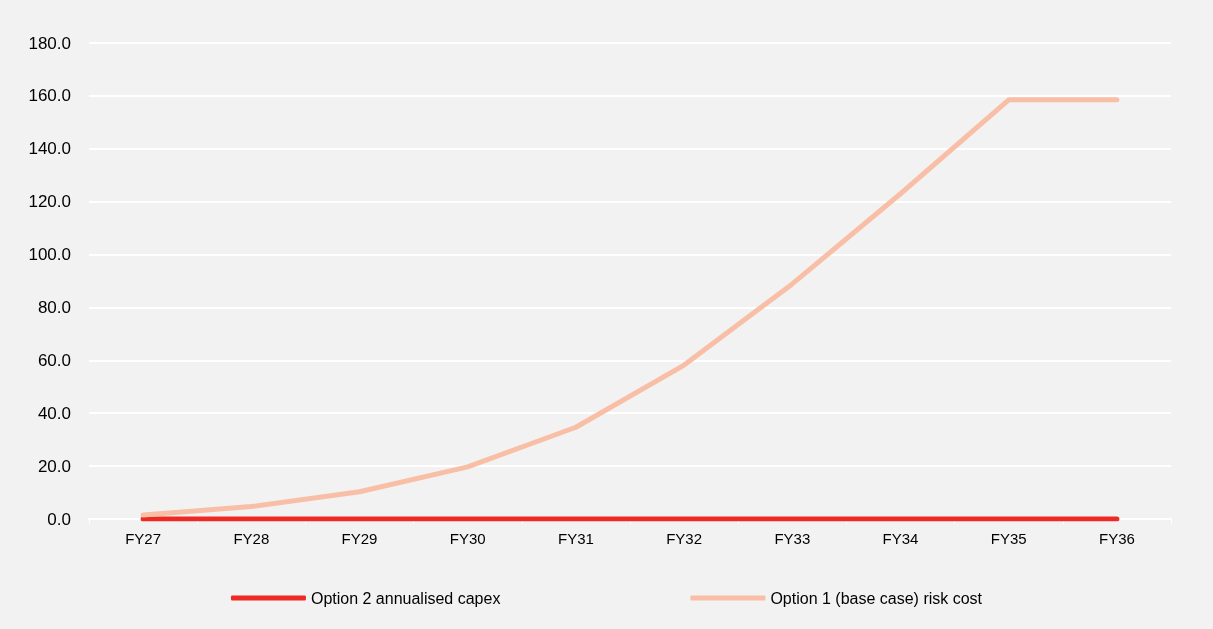  What do you see at coordinates (792, 538) in the screenshot?
I see `x-tick-label: FY33` at bounding box center [792, 538].